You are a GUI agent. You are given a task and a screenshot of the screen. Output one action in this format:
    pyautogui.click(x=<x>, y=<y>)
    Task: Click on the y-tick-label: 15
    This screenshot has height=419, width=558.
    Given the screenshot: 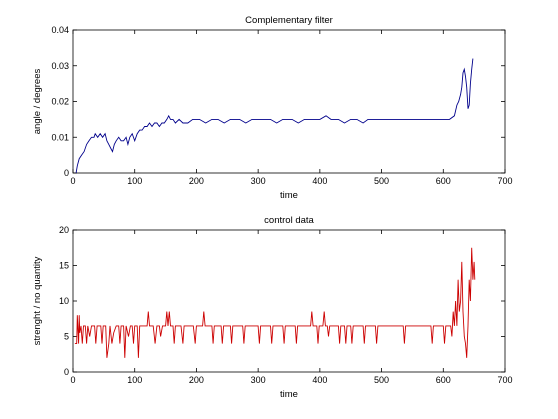 What is the action you would take?
    pyautogui.click(x=64, y=266)
    